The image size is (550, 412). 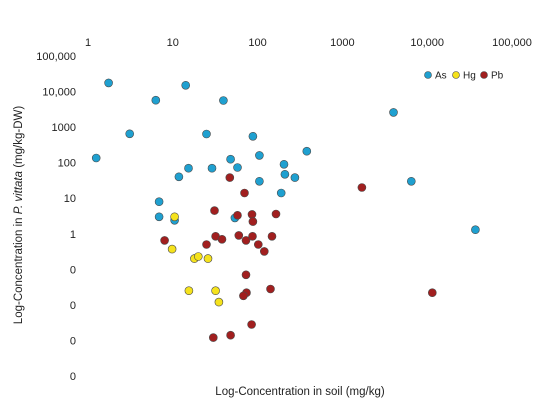 What do you see at coordinates (56, 57) in the screenshot?
I see `y-tick-label: 100,000` at bounding box center [56, 57].